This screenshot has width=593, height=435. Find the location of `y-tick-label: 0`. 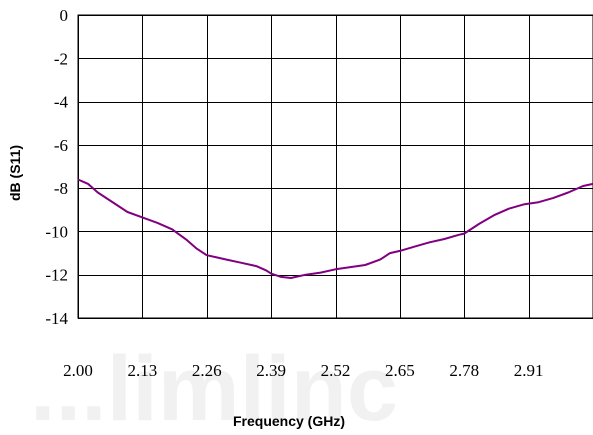

y-tick-label: 0 is located at coordinates (64, 15).